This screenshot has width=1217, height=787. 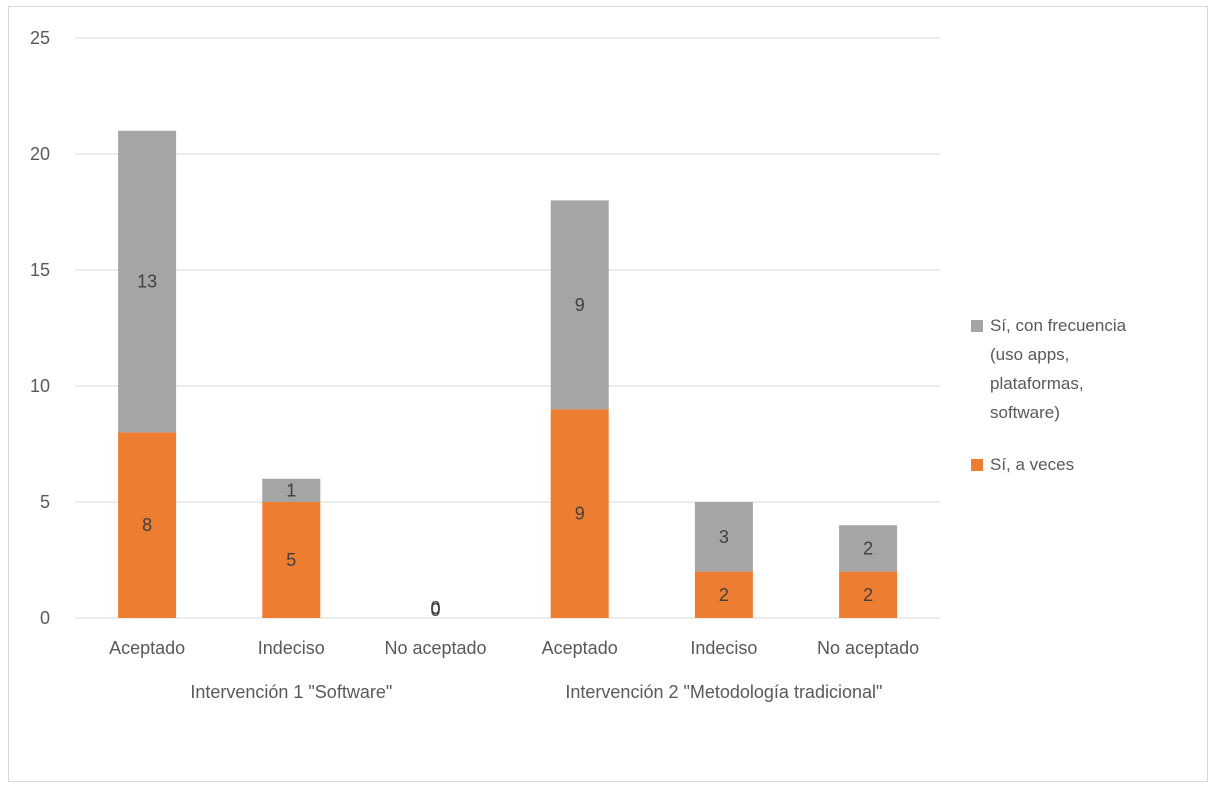 I want to click on y-tick-label: 5, so click(x=45, y=502).